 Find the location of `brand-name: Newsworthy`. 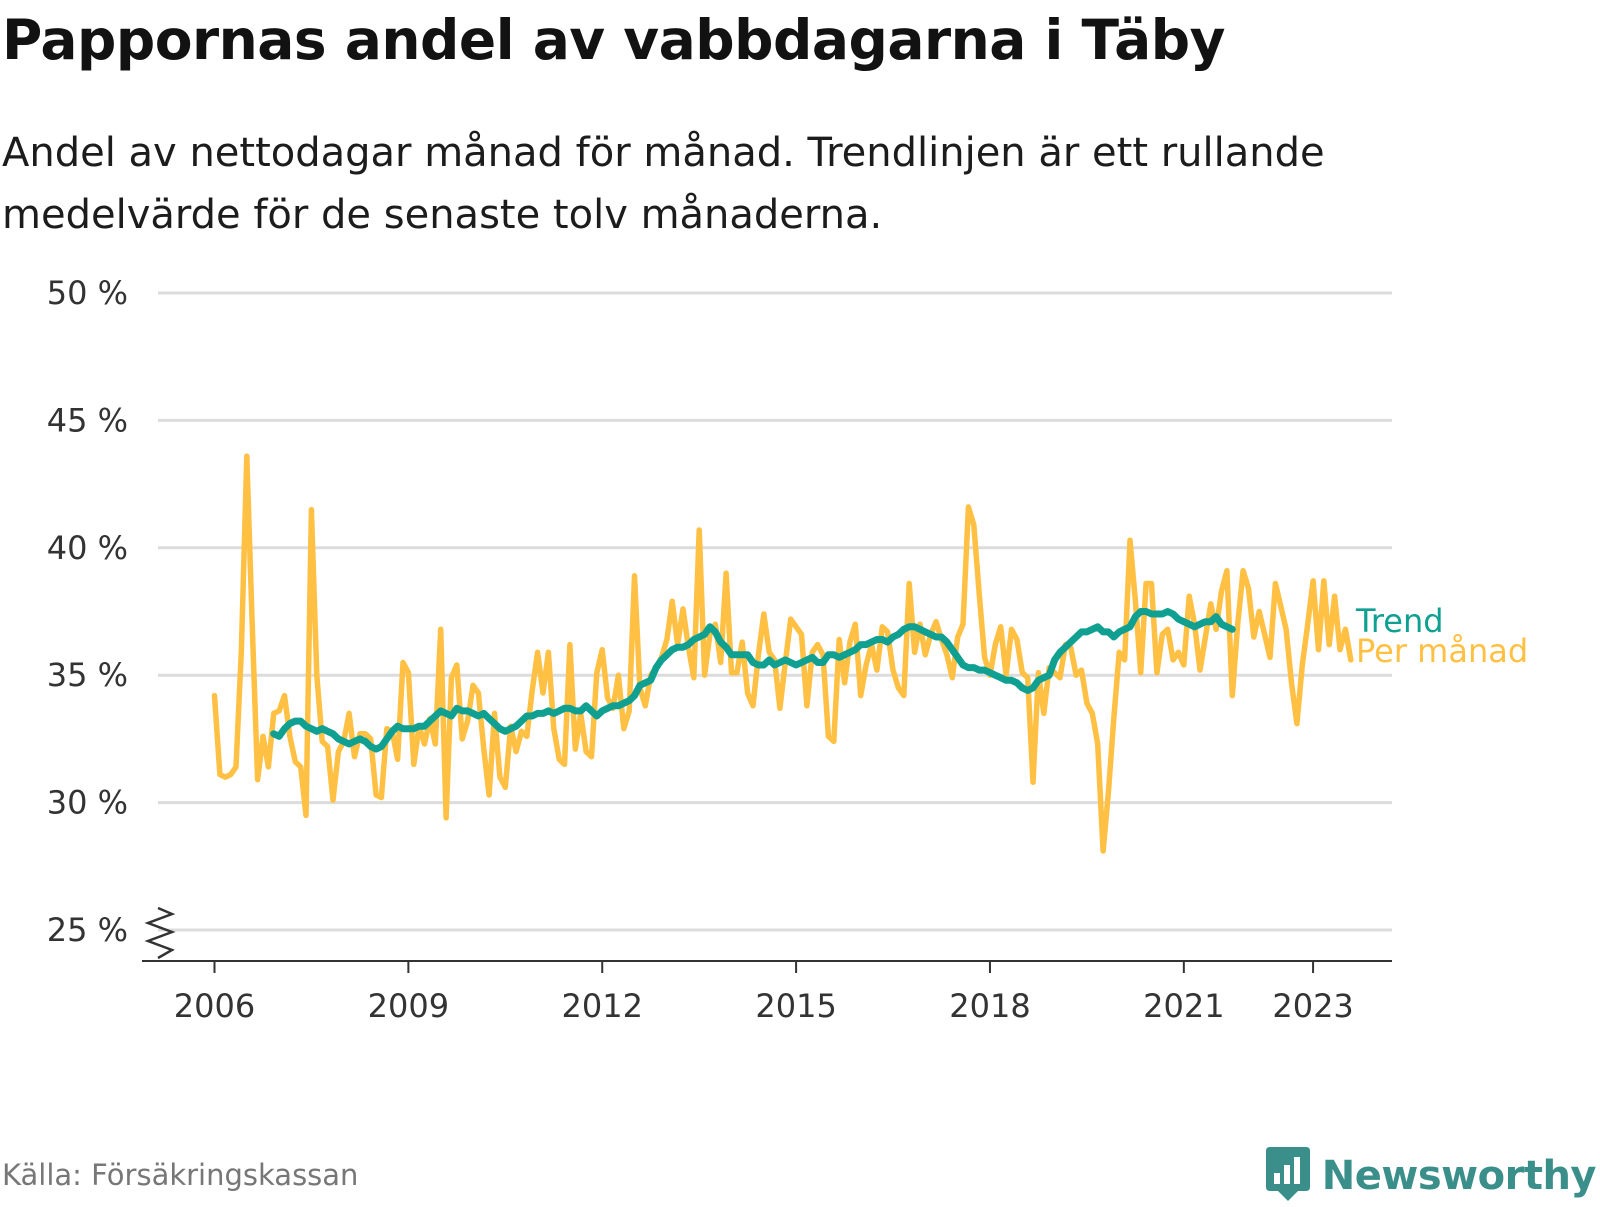

brand-name: Newsworthy is located at coordinates (1459, 1176).